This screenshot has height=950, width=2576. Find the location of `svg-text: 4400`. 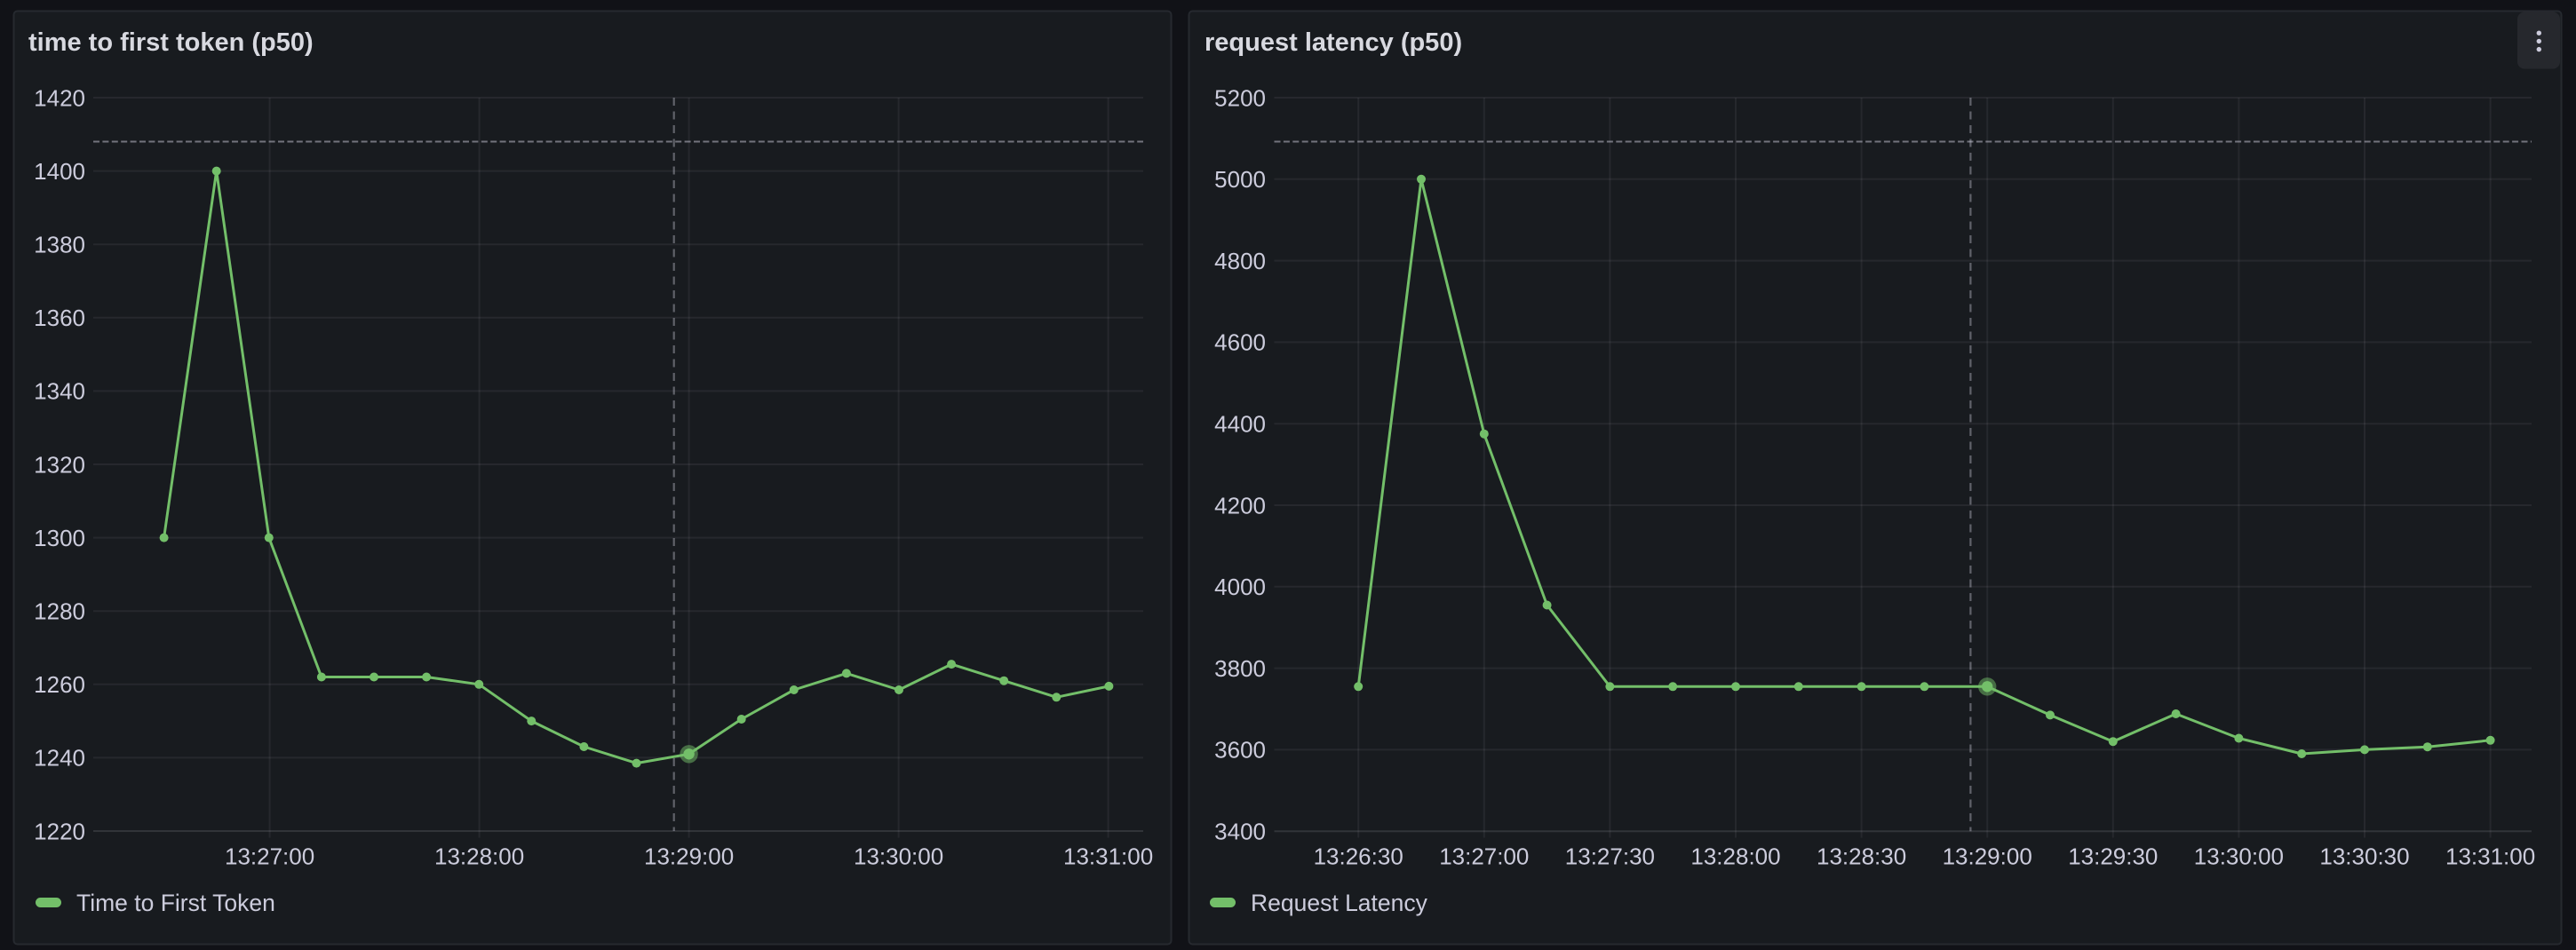

svg-text: 4400 is located at coordinates (1240, 424).